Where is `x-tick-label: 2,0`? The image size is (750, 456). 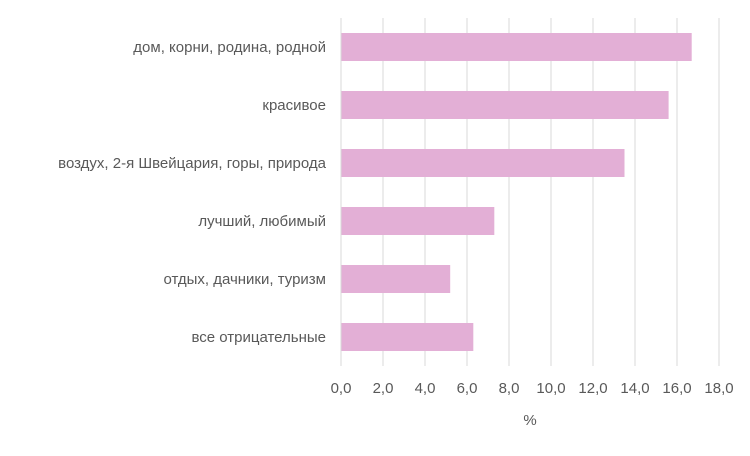 x-tick-label: 2,0 is located at coordinates (383, 388).